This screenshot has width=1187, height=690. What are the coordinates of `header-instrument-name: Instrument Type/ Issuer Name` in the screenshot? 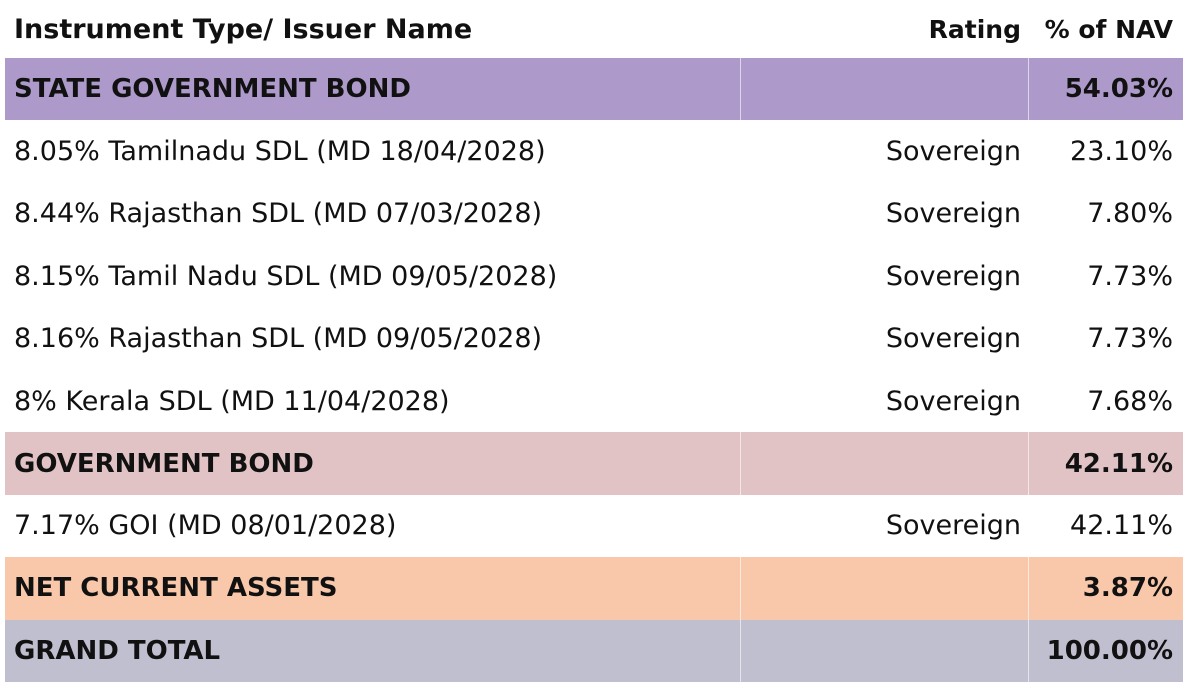 It's located at (243, 29).